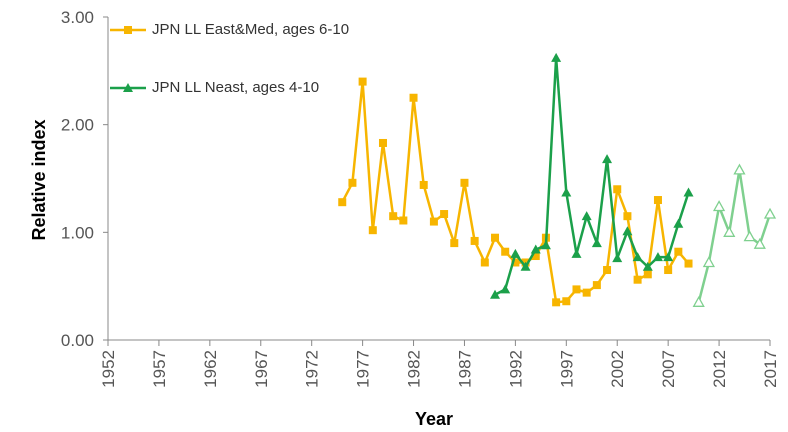 The width and height of the screenshot is (788, 432). What do you see at coordinates (414, 369) in the screenshot?
I see `x-tick-label: 1982` at bounding box center [414, 369].